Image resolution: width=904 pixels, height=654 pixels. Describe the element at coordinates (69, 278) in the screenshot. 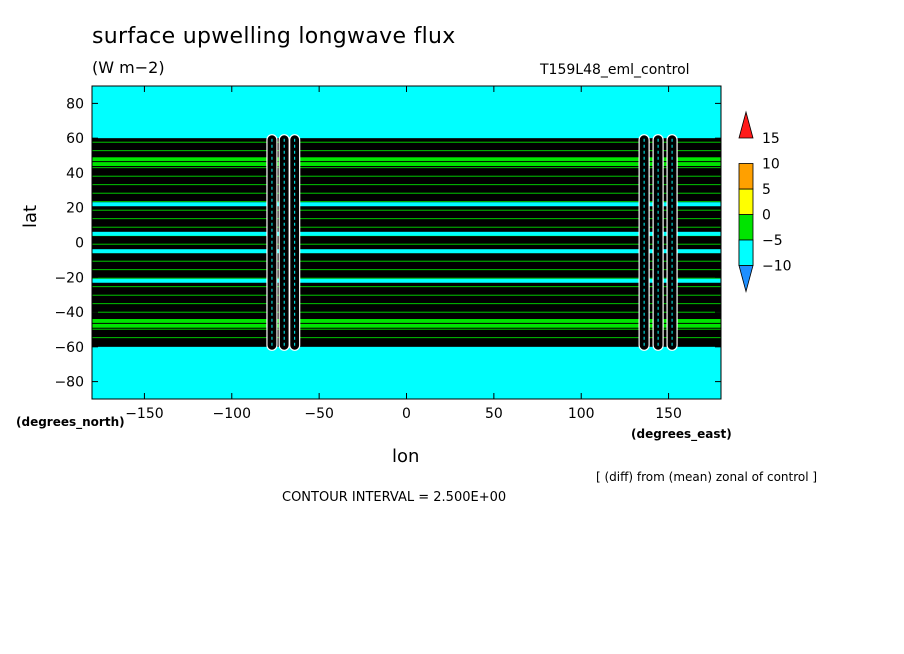

I see `y-tick-label: −20` at that location.